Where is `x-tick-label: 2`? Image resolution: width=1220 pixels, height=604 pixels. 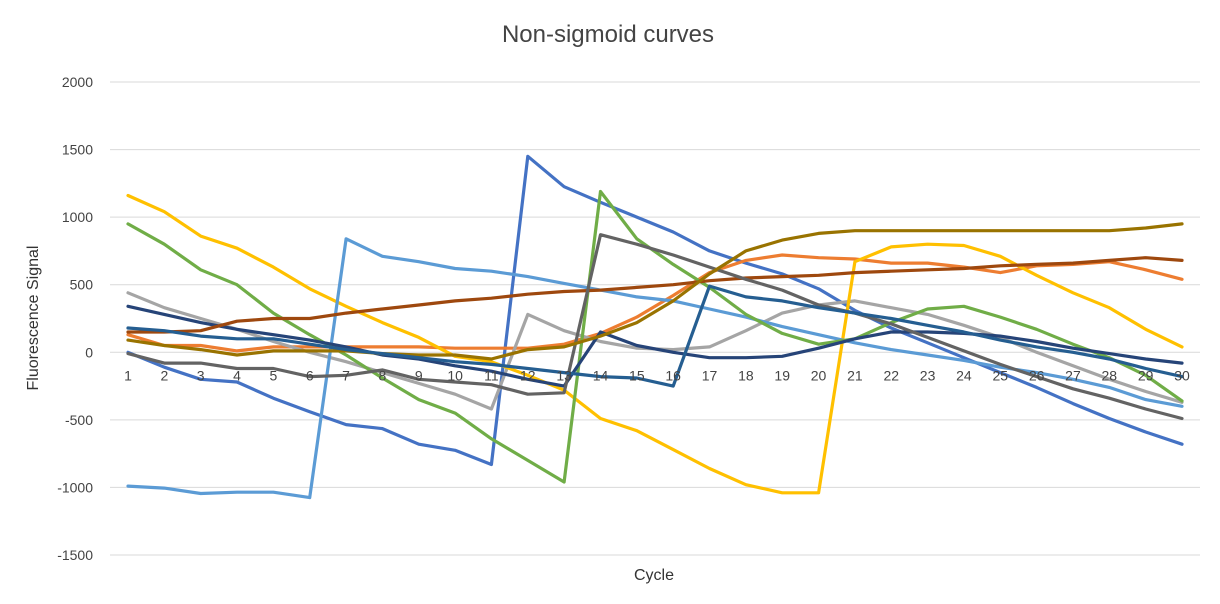 x-tick-label: 2 is located at coordinates (164, 375).